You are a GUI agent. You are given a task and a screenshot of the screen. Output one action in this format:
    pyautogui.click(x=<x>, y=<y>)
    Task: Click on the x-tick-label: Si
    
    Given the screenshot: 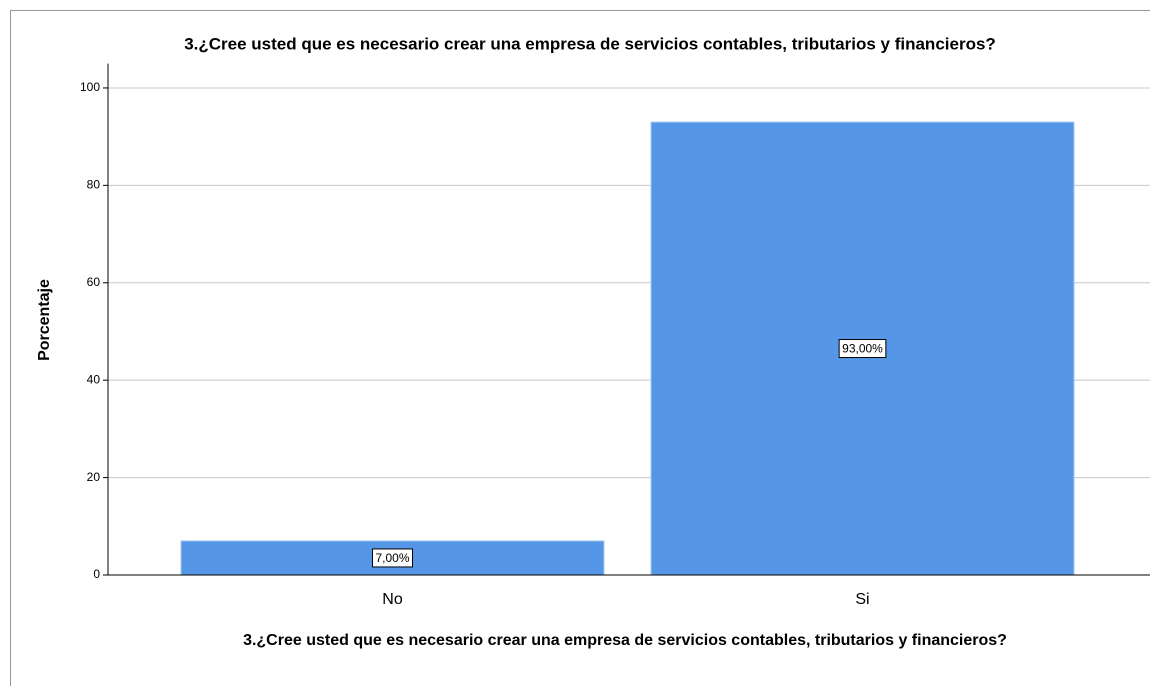 What is the action you would take?
    pyautogui.click(x=862, y=599)
    